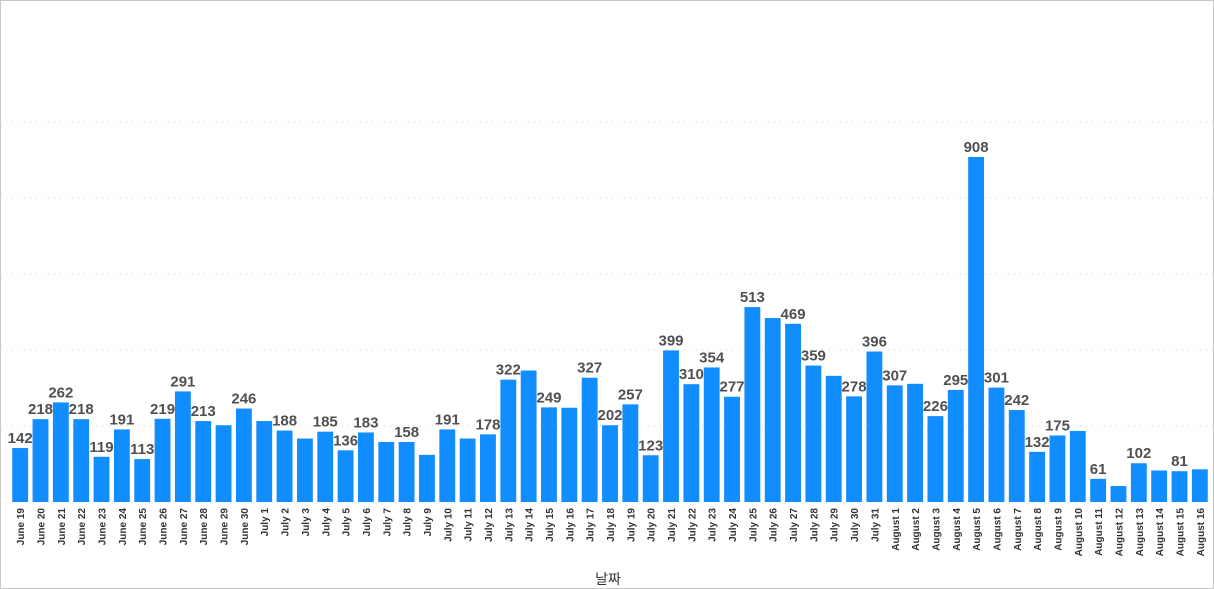 The width and height of the screenshot is (1214, 589). I want to click on x-tick-label: July 24, so click(733, 525).